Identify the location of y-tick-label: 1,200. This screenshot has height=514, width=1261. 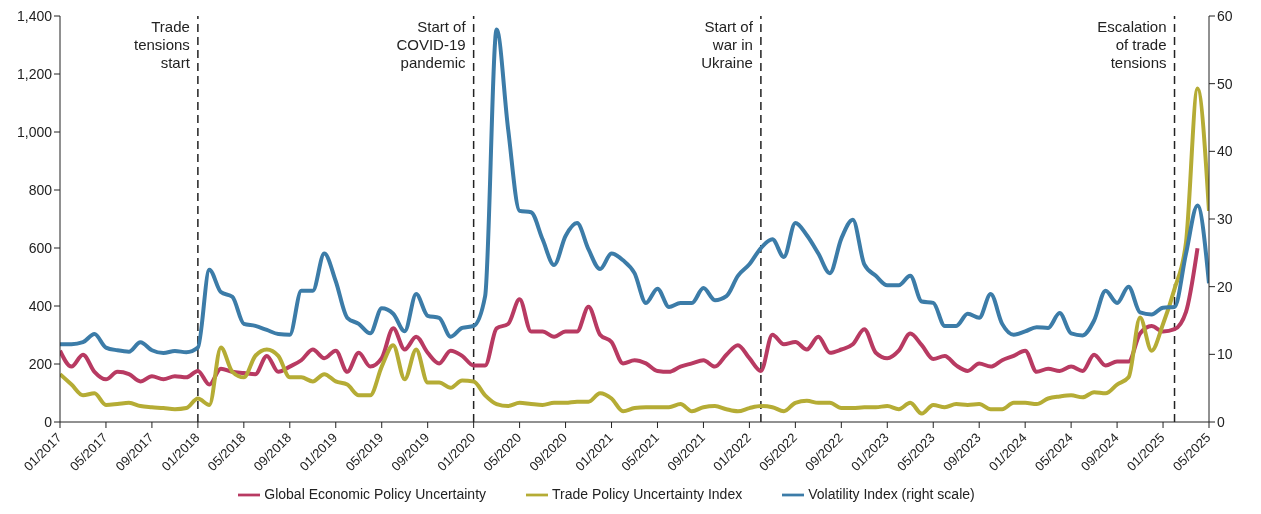
(34, 73).